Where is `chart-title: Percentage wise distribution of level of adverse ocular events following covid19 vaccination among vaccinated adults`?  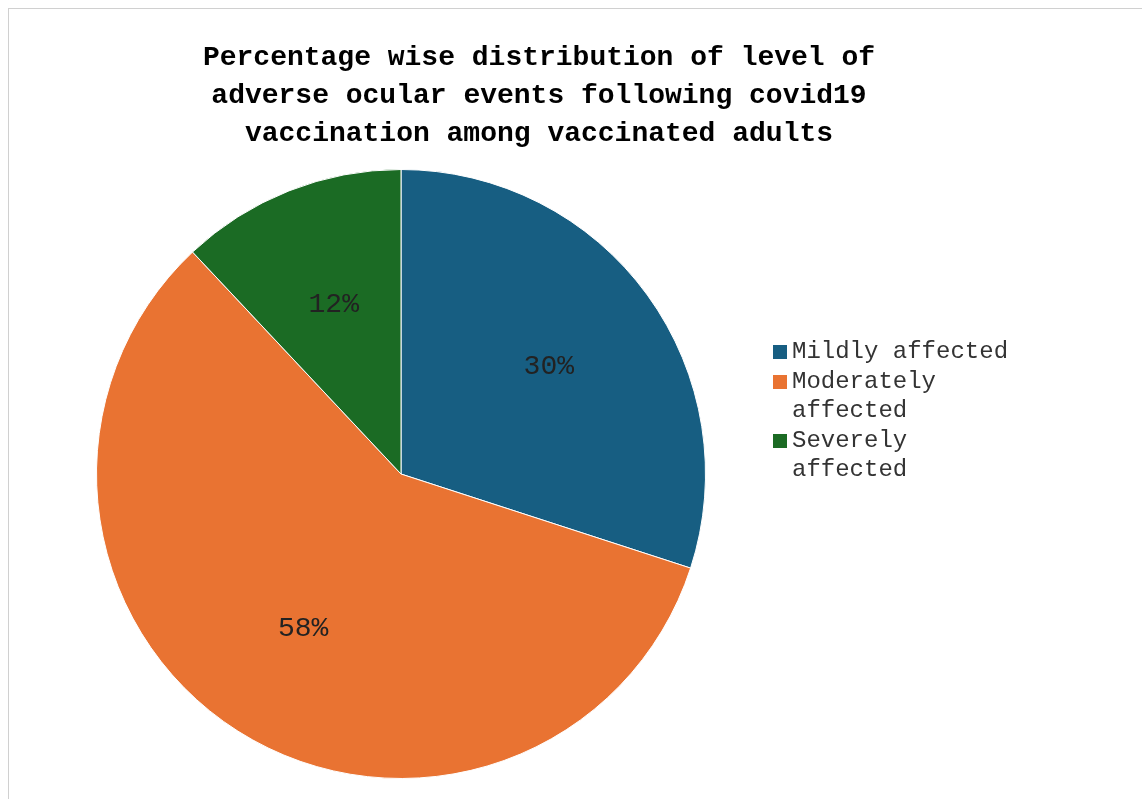
chart-title: Percentage wise distribution of level of adverse ocular events following covid19 vaccination among vaccinated adults is located at coordinates (539, 96).